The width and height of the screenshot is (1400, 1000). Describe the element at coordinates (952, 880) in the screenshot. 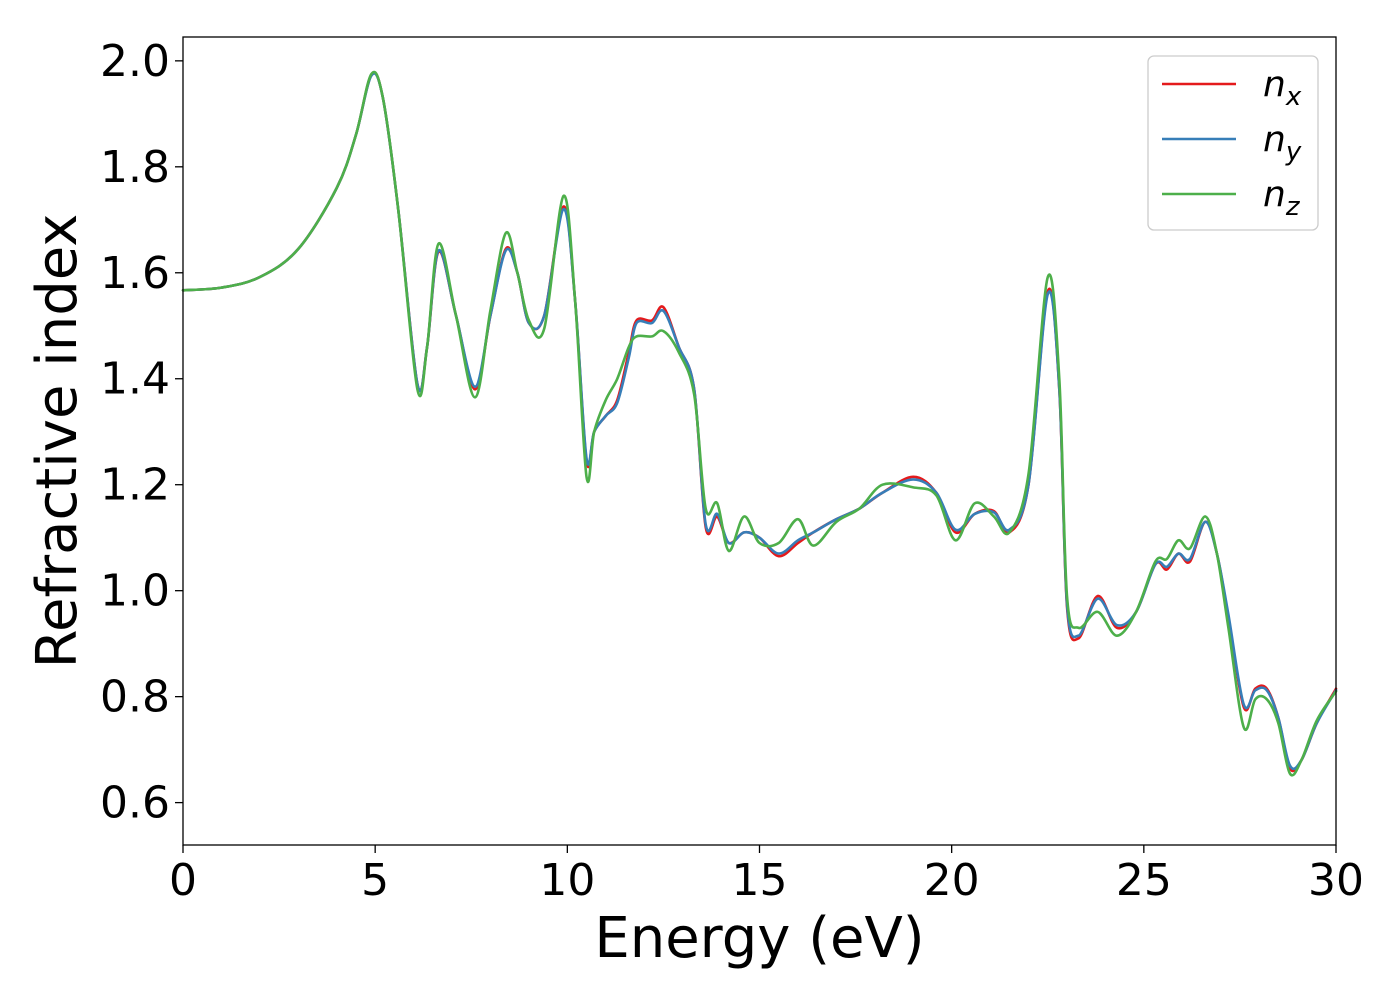

I see `x-tick-label: 20` at that location.